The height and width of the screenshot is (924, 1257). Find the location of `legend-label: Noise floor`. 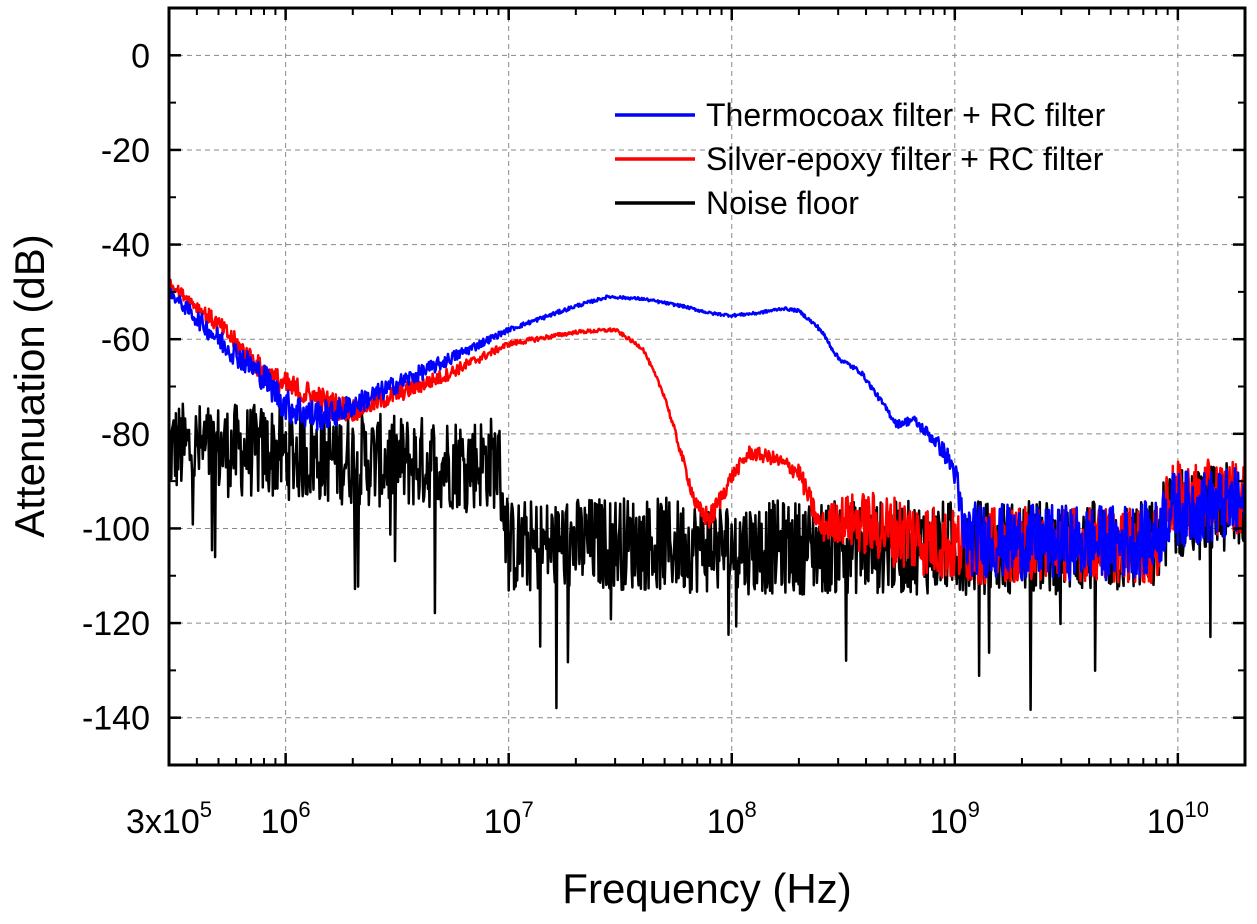

legend-label: Noise floor is located at coordinates (782, 203).